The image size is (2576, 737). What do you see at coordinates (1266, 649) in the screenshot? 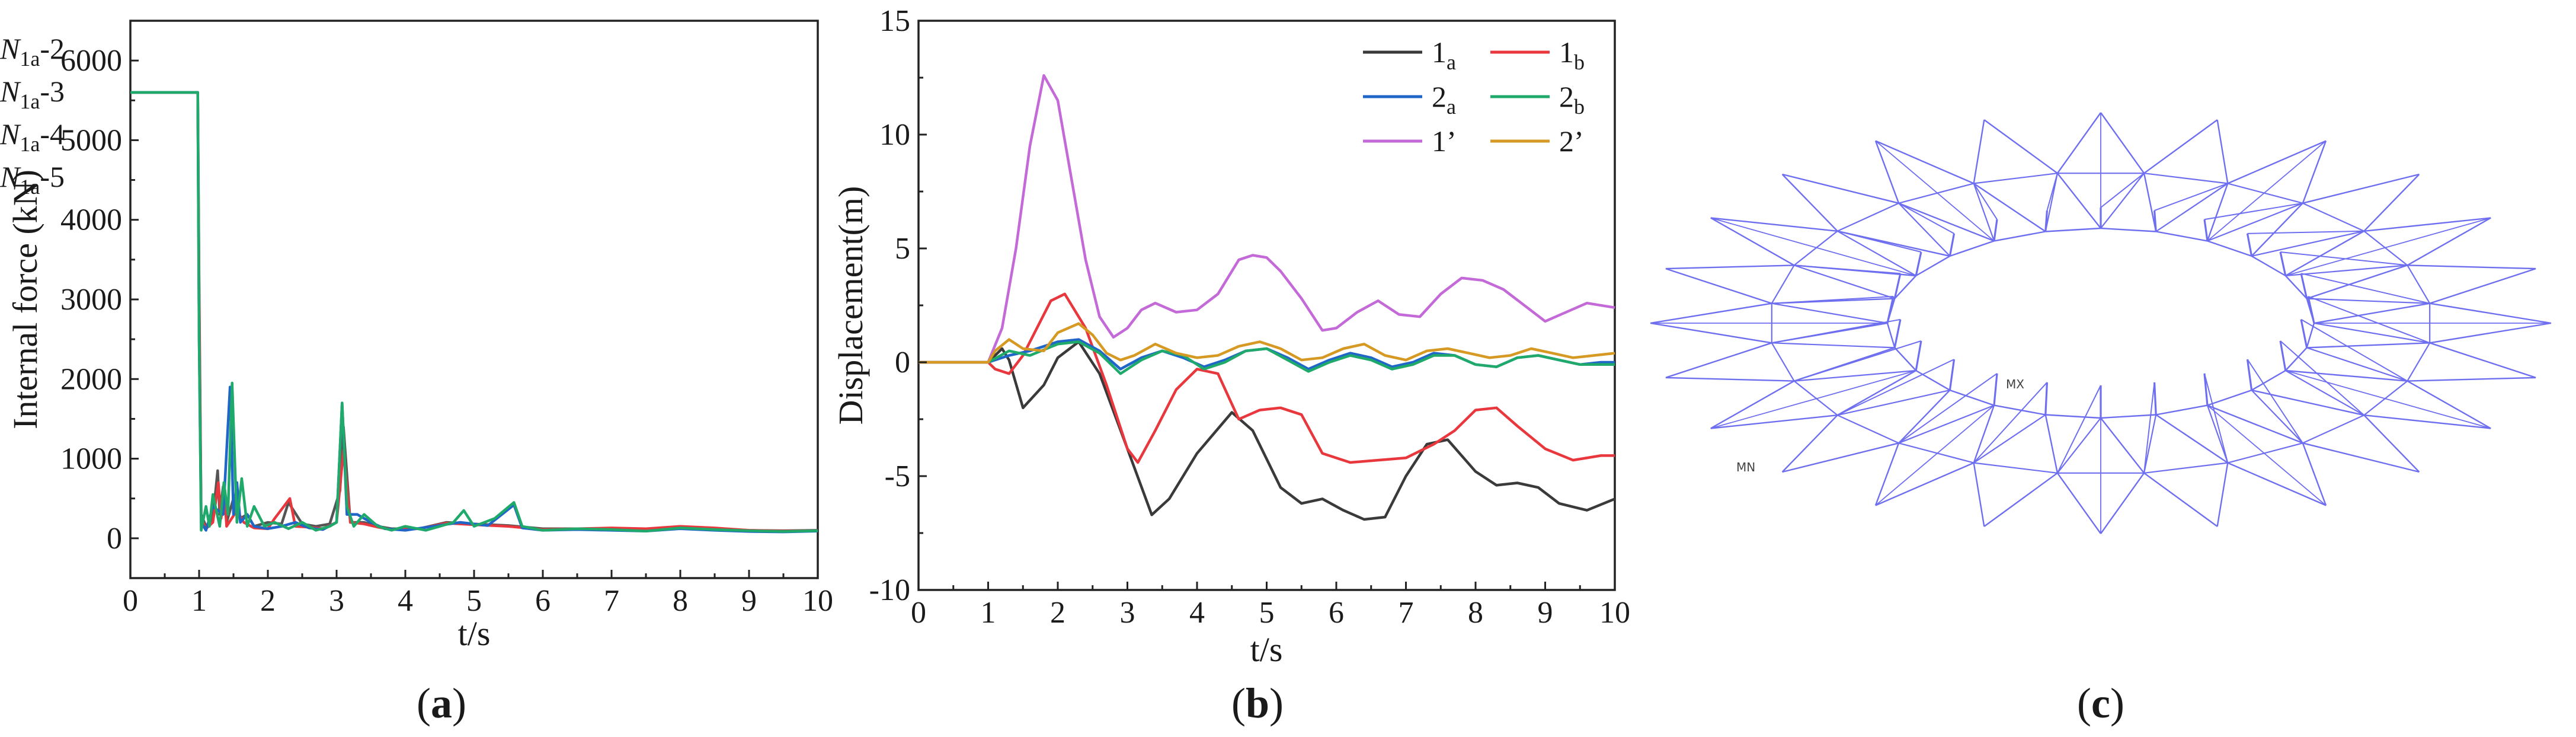
I see `panel-b-x-label: t/s` at bounding box center [1266, 649].